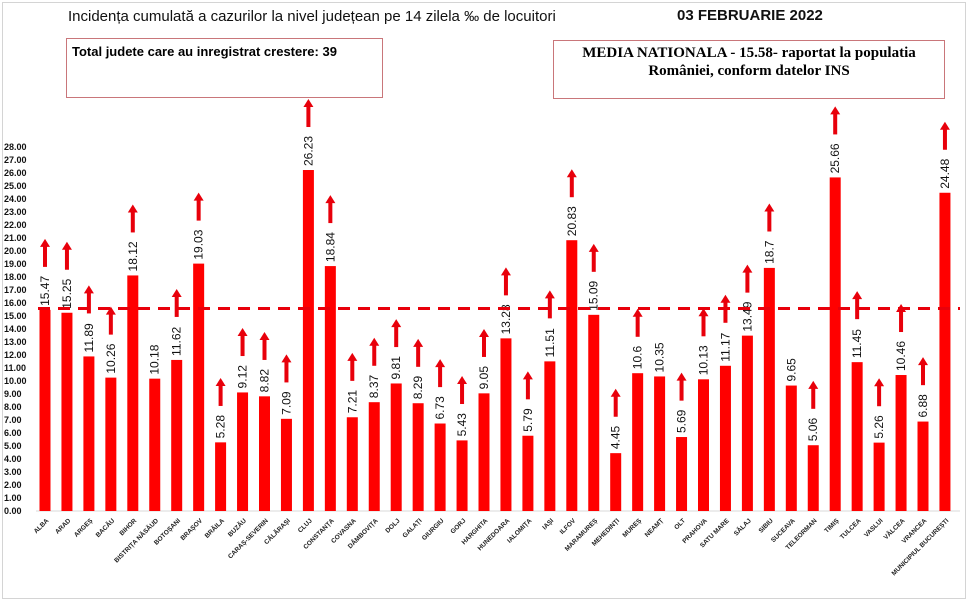 Image resolution: width=970 pixels, height=604 pixels. I want to click on value-label: 24.48, so click(945, 173).